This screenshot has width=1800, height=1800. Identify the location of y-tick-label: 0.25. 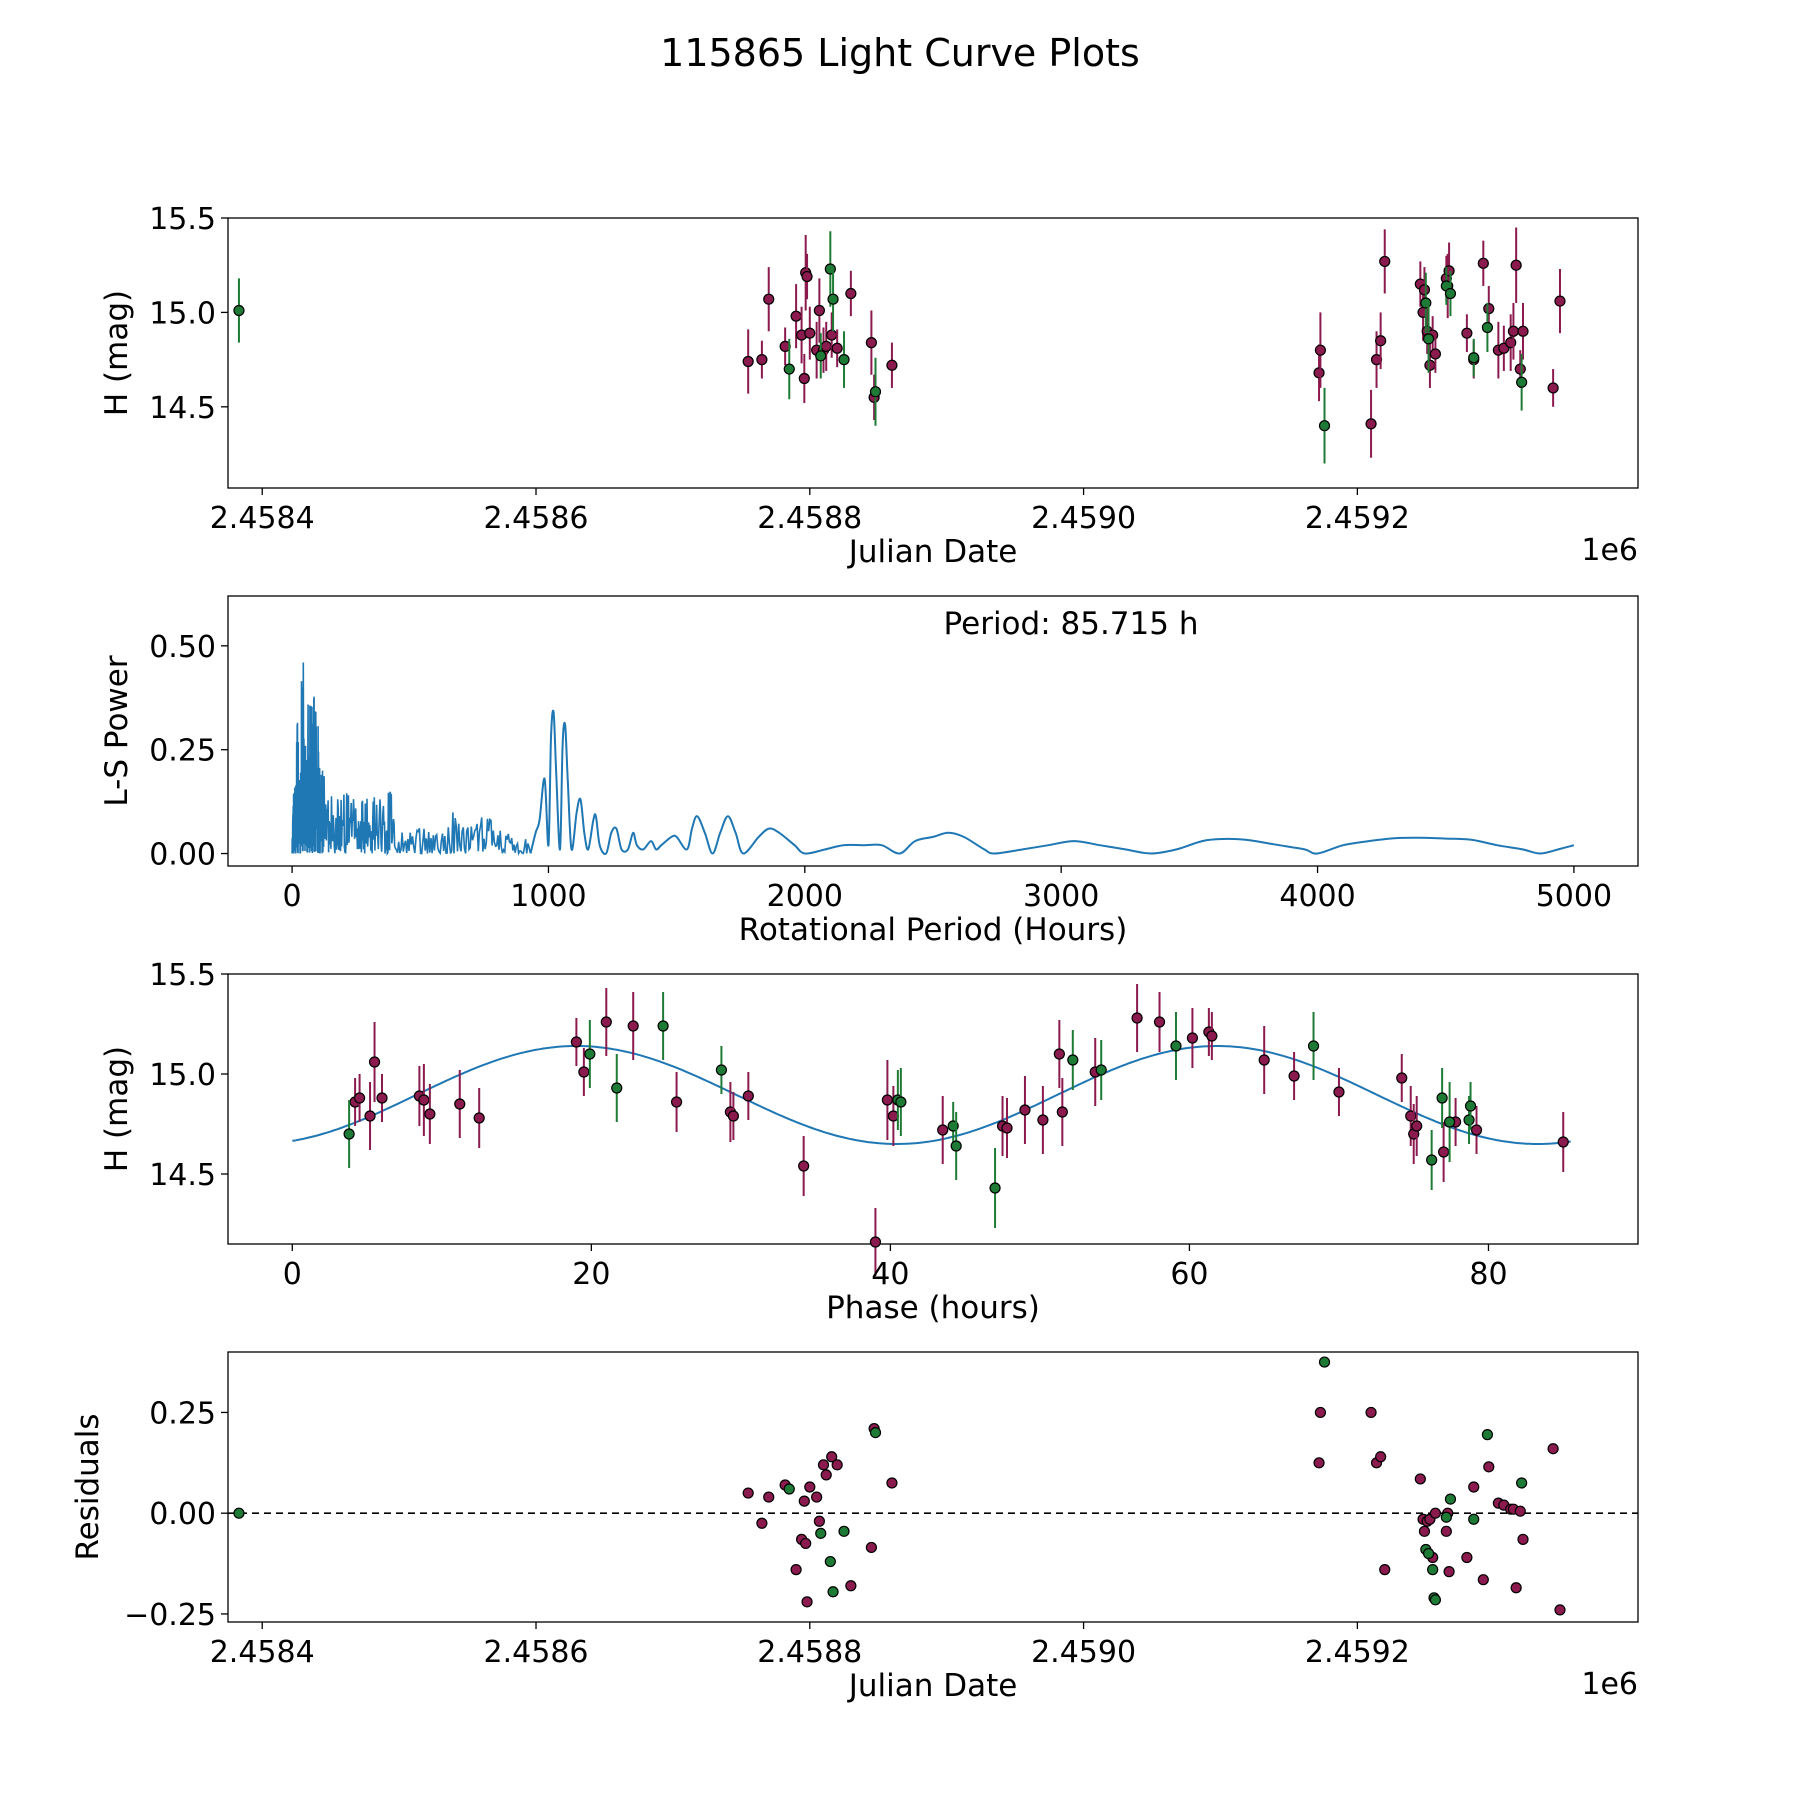
(182, 1413).